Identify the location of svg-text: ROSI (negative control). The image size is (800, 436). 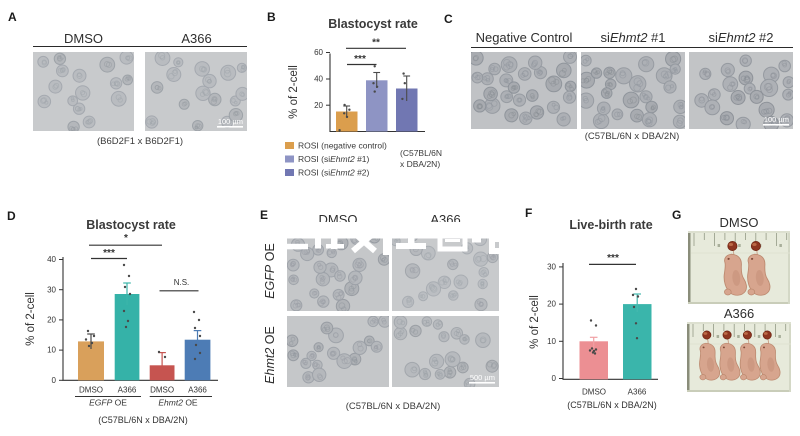
(342, 146).